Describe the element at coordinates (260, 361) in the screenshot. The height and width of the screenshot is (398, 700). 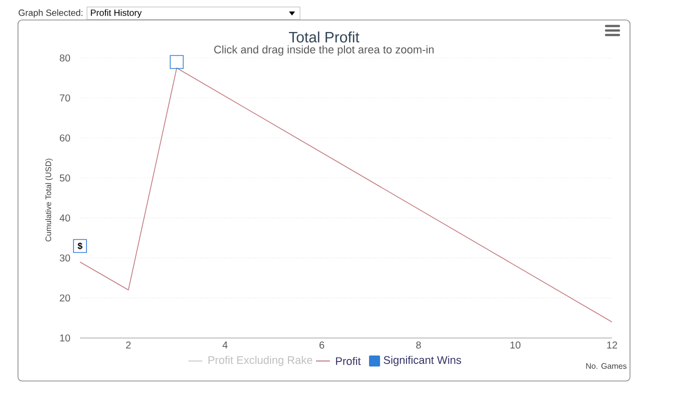
I see `legend-label: Profit Excluding Rake` at that location.